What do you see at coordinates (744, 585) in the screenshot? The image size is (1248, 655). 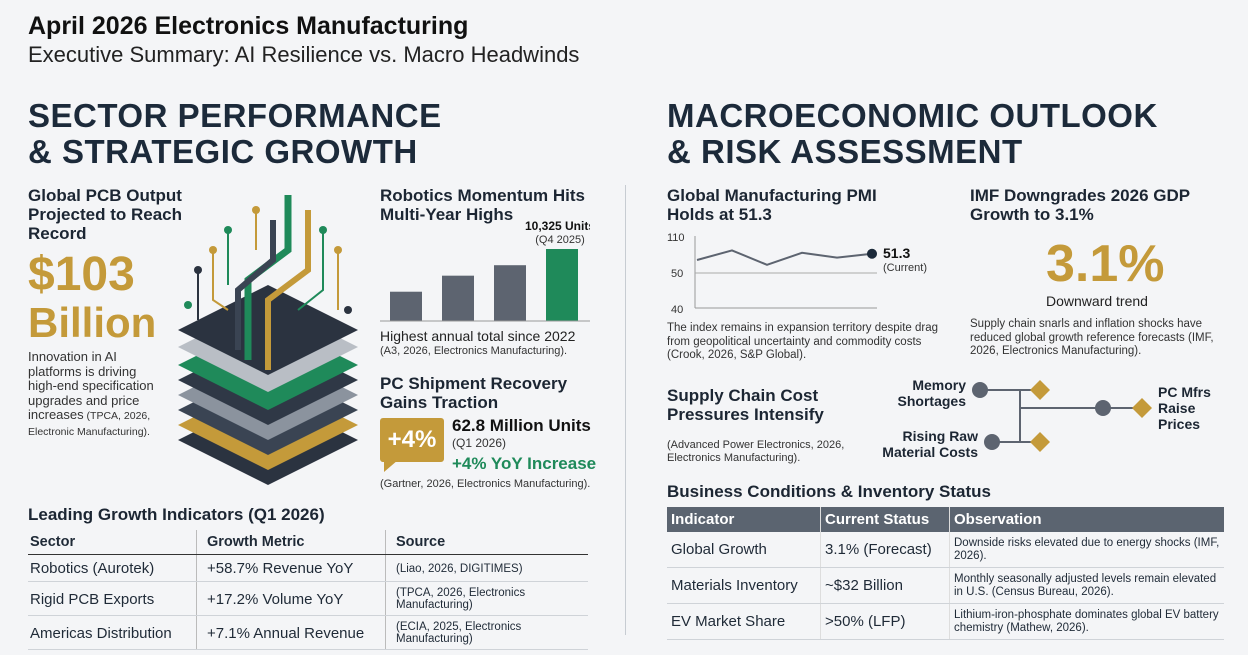 I see `table-cell: Materials Inventory` at bounding box center [744, 585].